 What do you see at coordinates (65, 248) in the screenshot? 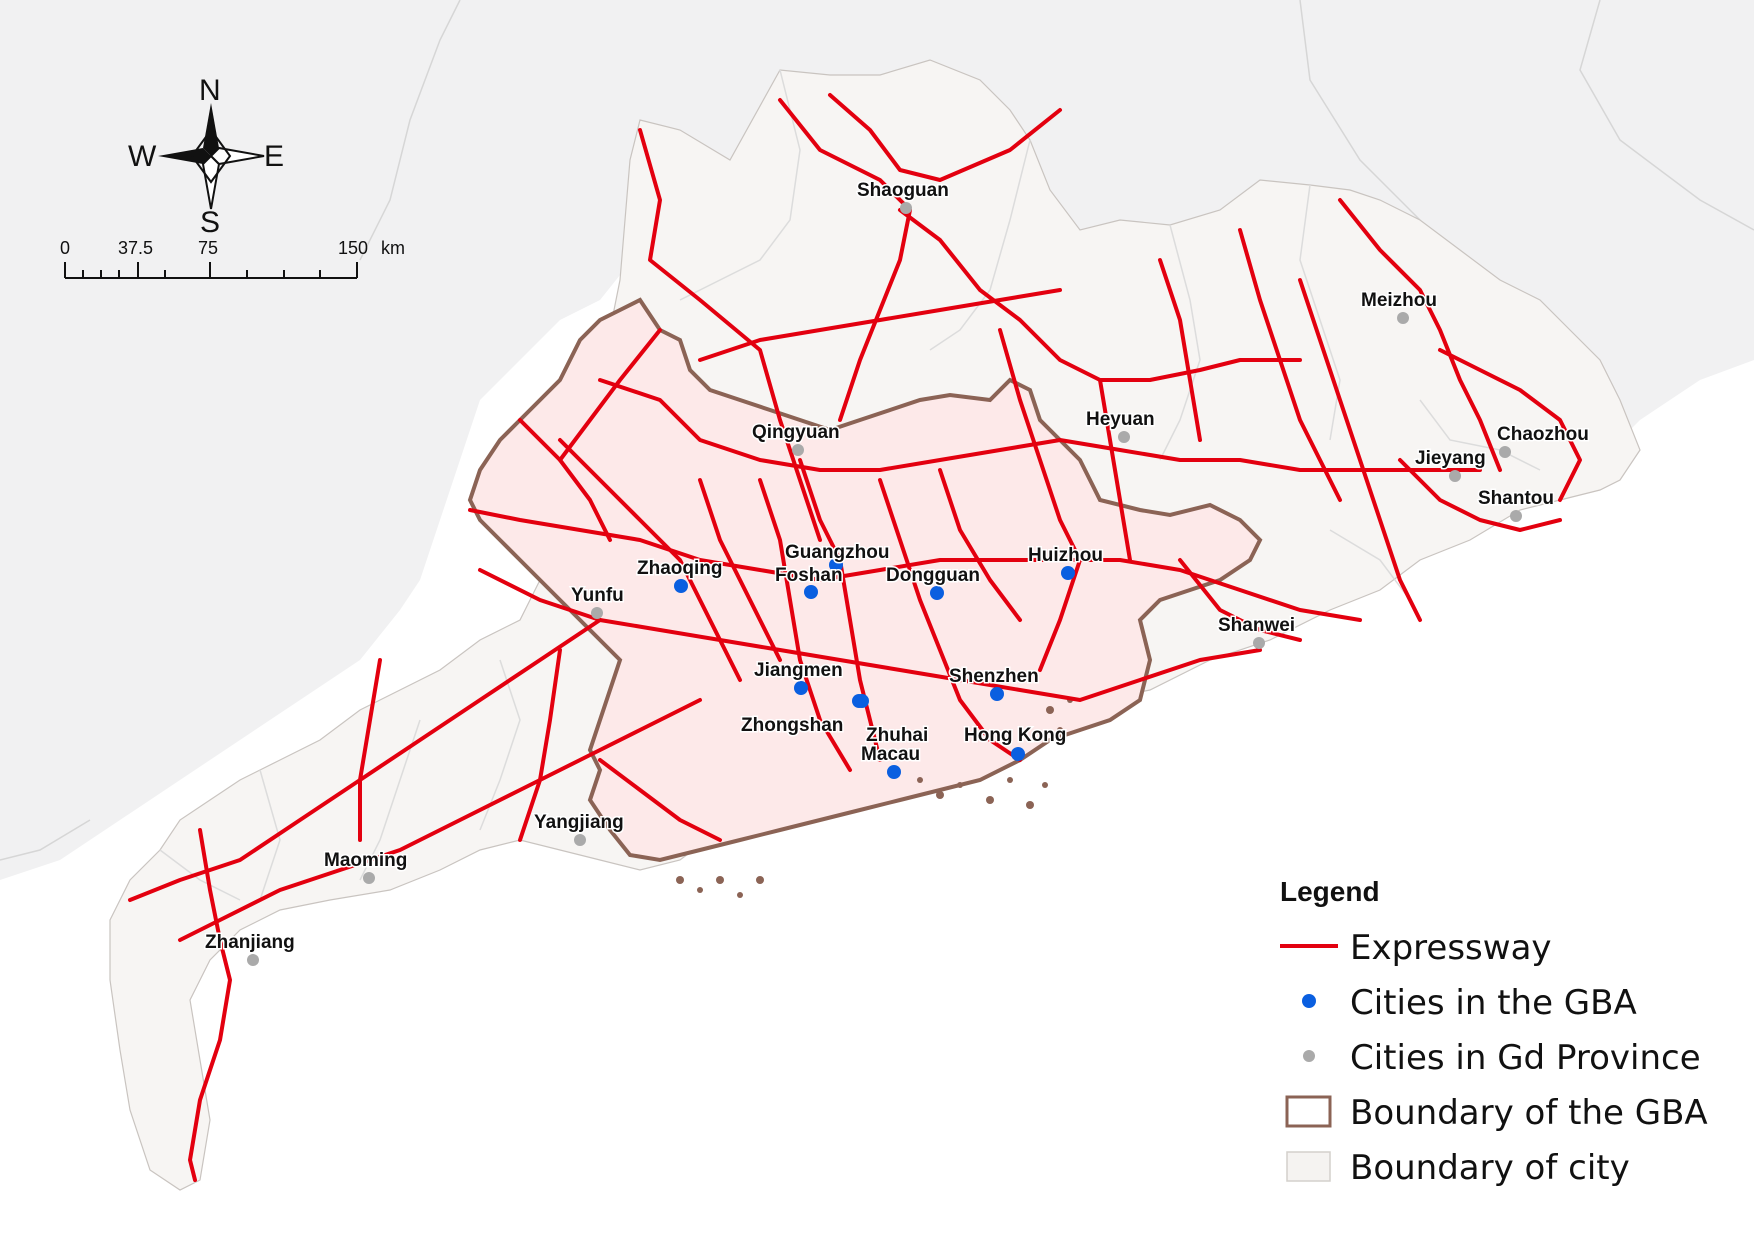
I see `scale-label-0: 0` at bounding box center [65, 248].